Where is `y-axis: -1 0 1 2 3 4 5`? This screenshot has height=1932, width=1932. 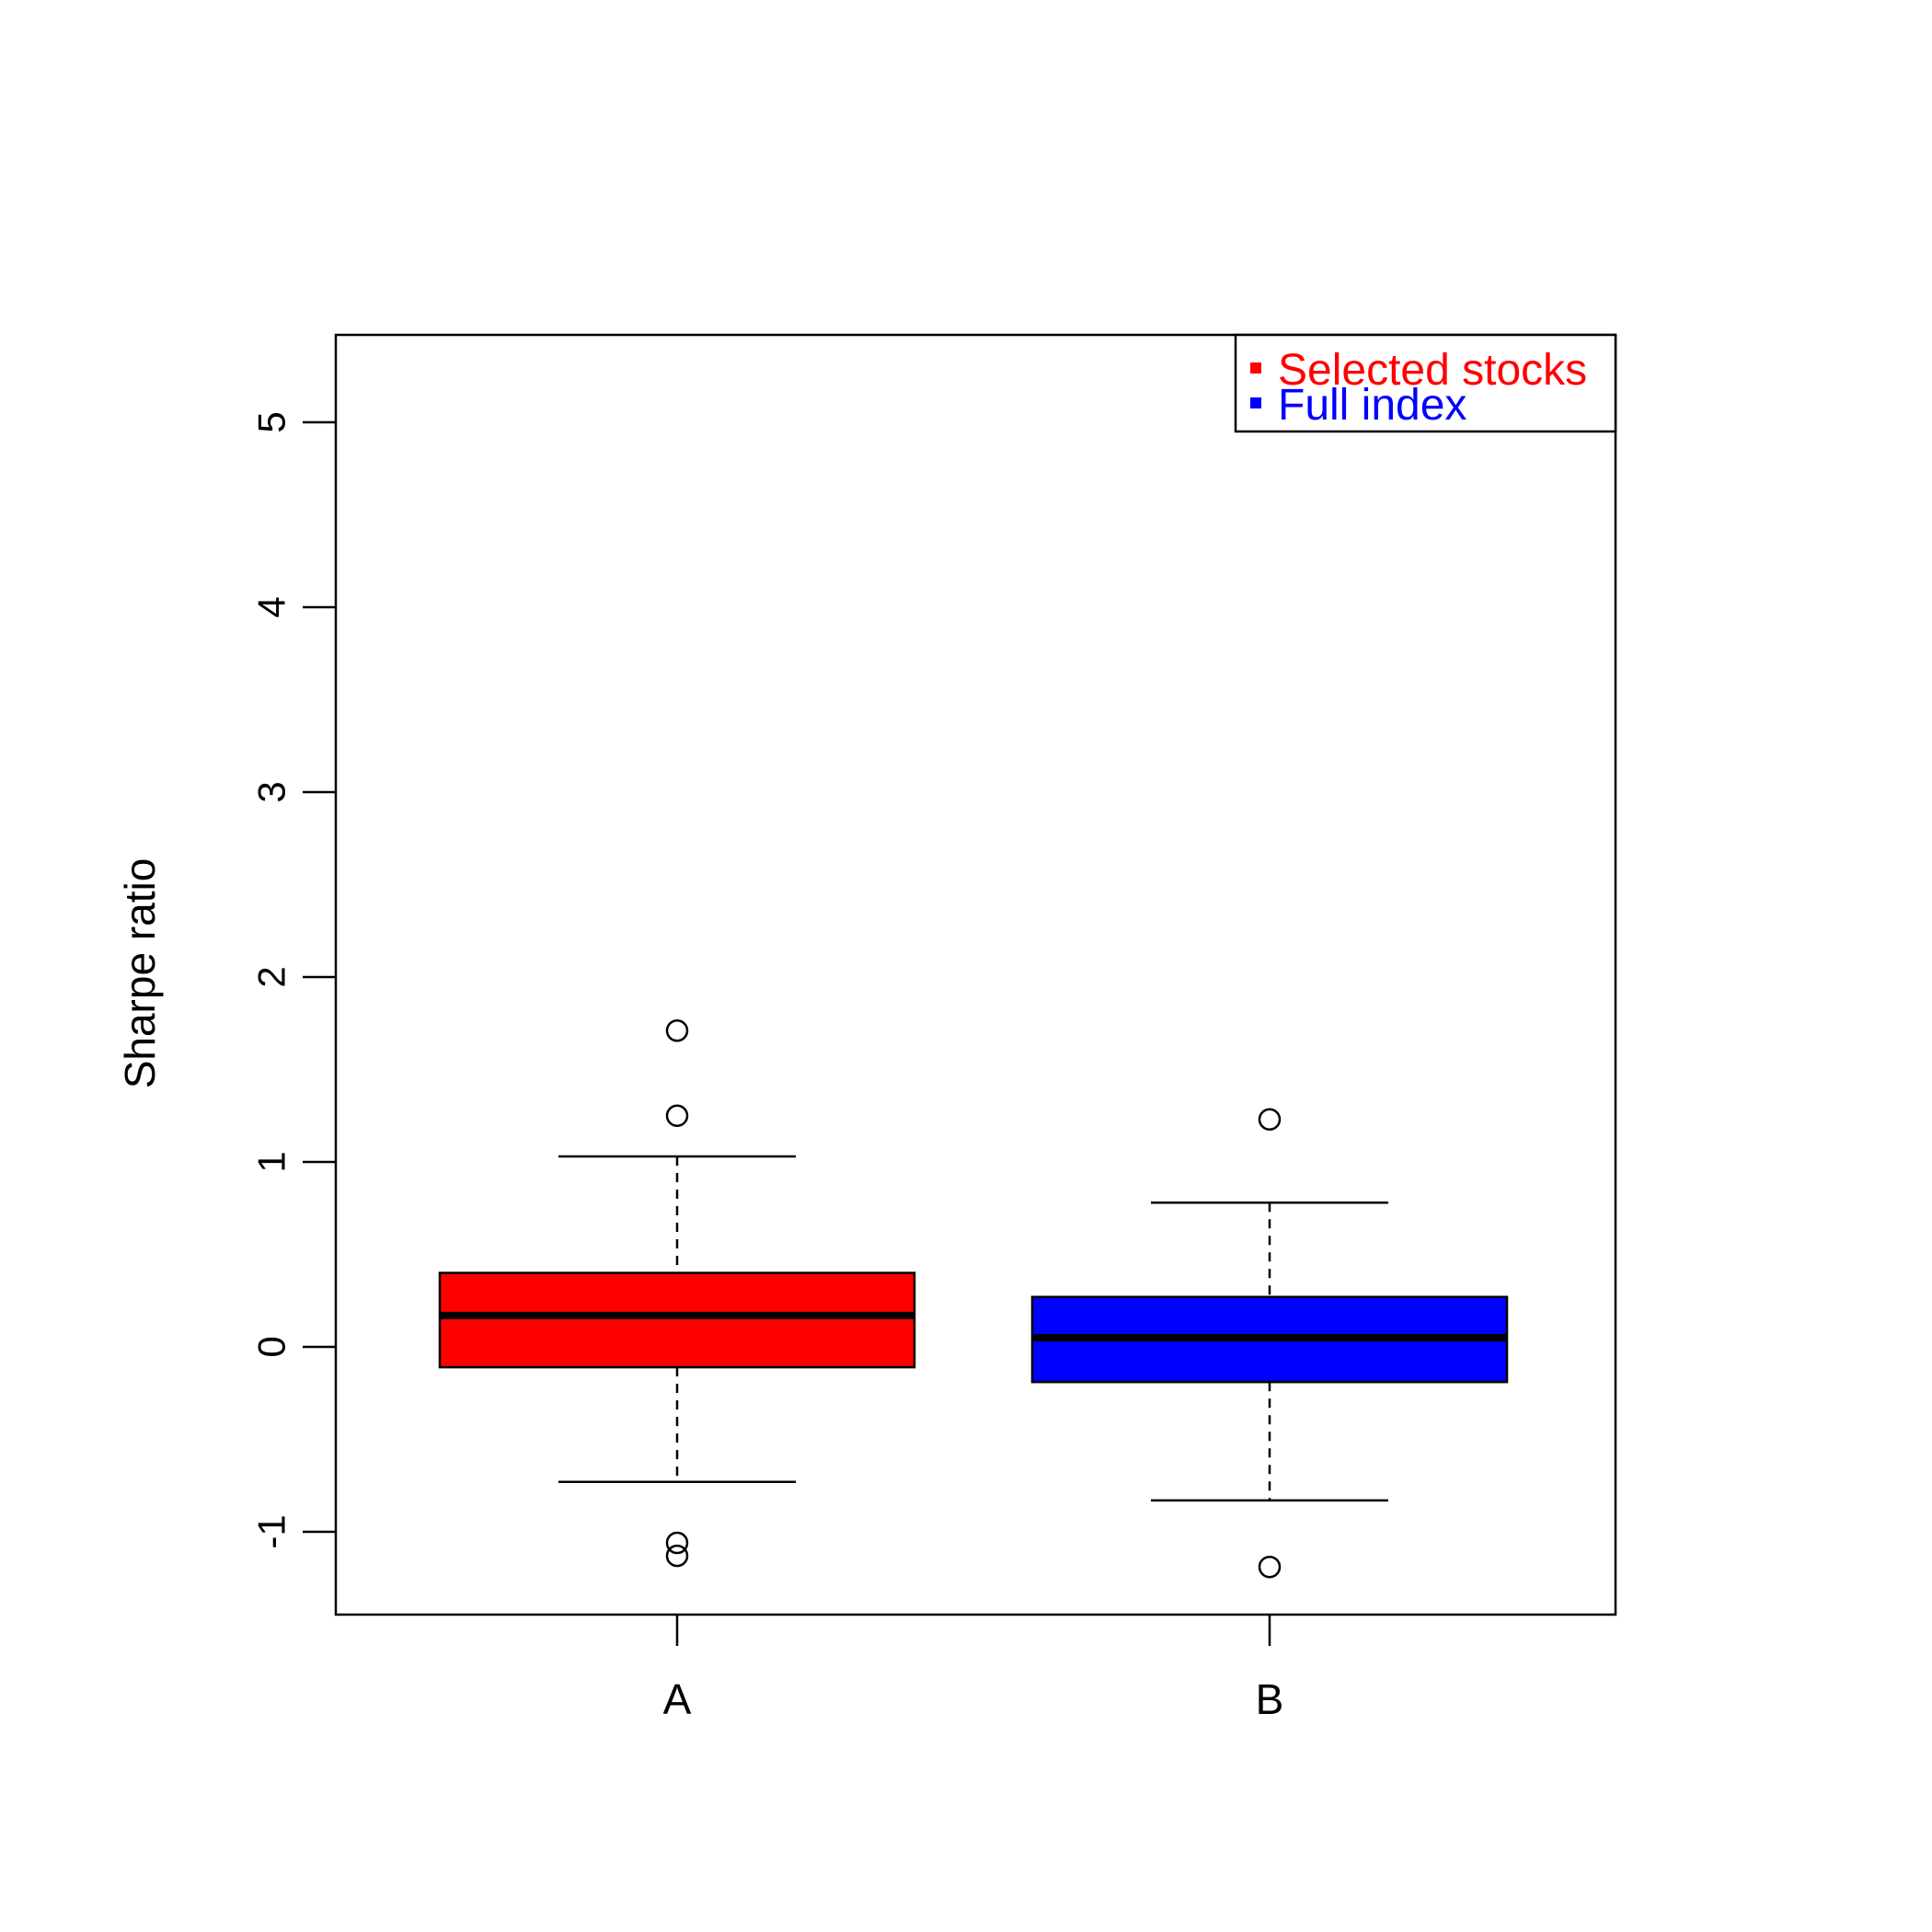 y-axis: -1 0 1 2 3 4 5 is located at coordinates (293, 980).